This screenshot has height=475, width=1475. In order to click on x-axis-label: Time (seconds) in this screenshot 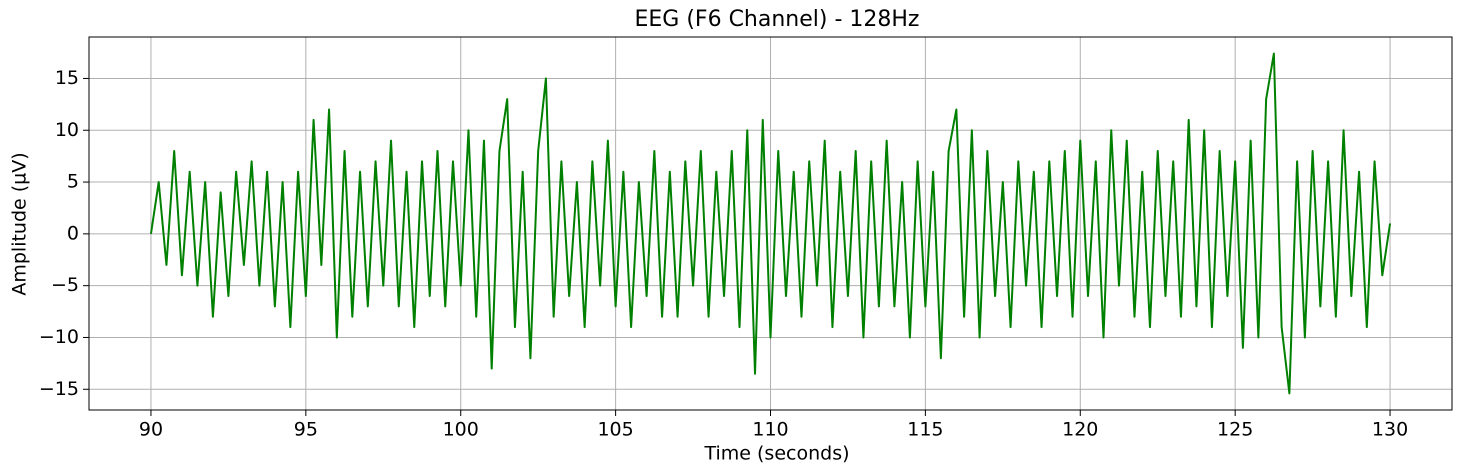, I will do `click(776, 454)`.